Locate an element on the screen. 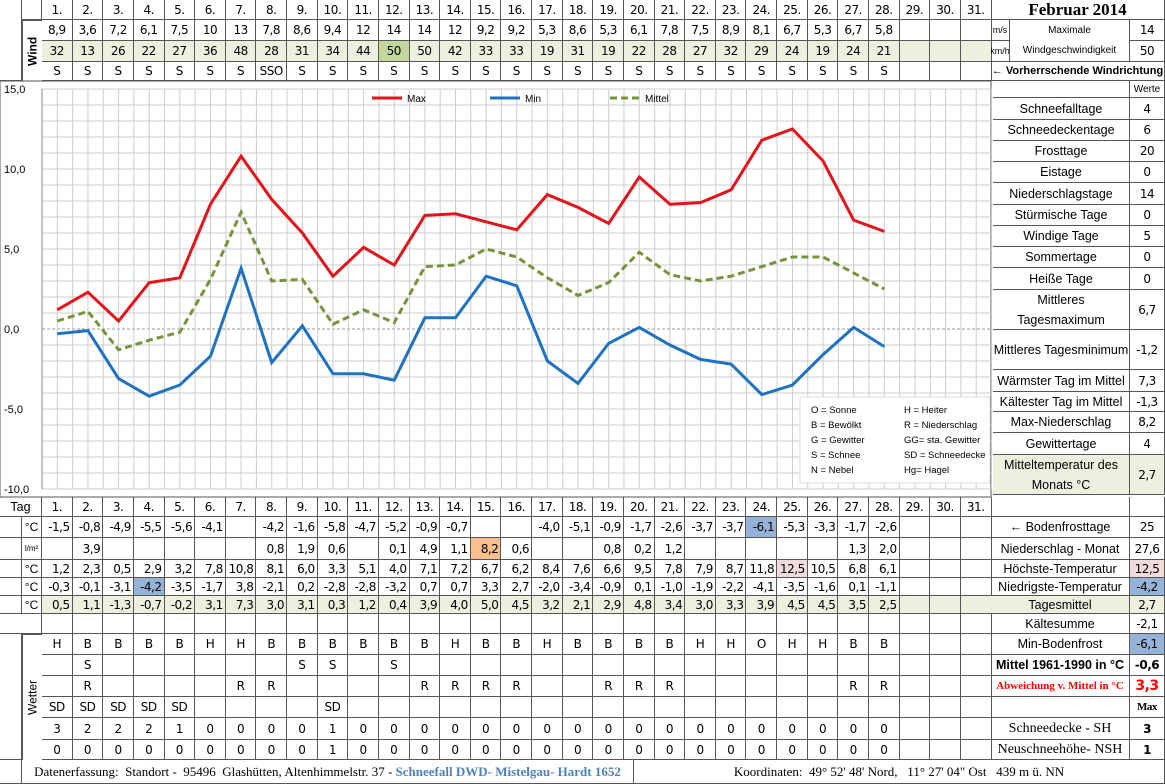 The height and width of the screenshot is (784, 1165). day-header: 10. is located at coordinates (333, 10).